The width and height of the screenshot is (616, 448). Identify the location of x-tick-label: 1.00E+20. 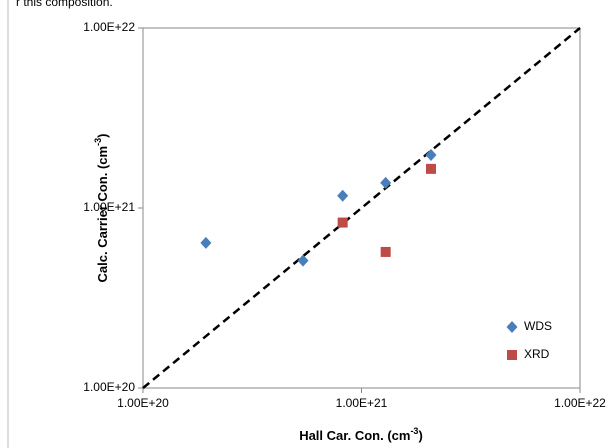
(143, 403).